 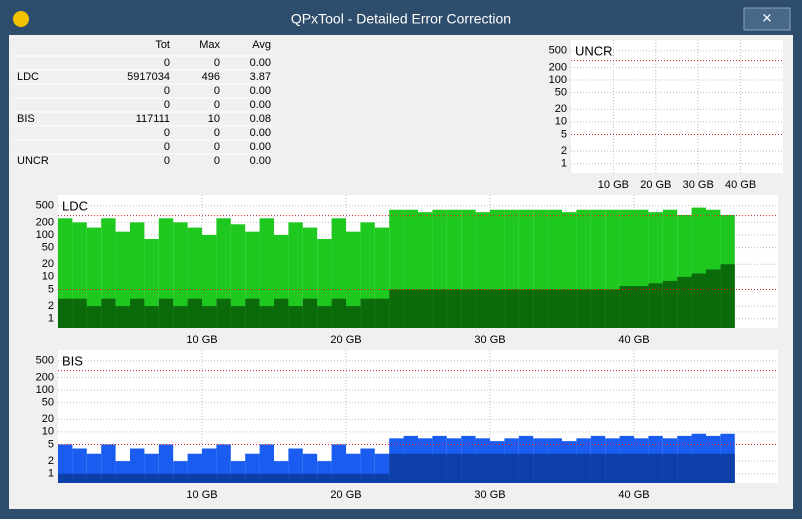 I want to click on table-cell: 3.87, so click(x=260, y=77).